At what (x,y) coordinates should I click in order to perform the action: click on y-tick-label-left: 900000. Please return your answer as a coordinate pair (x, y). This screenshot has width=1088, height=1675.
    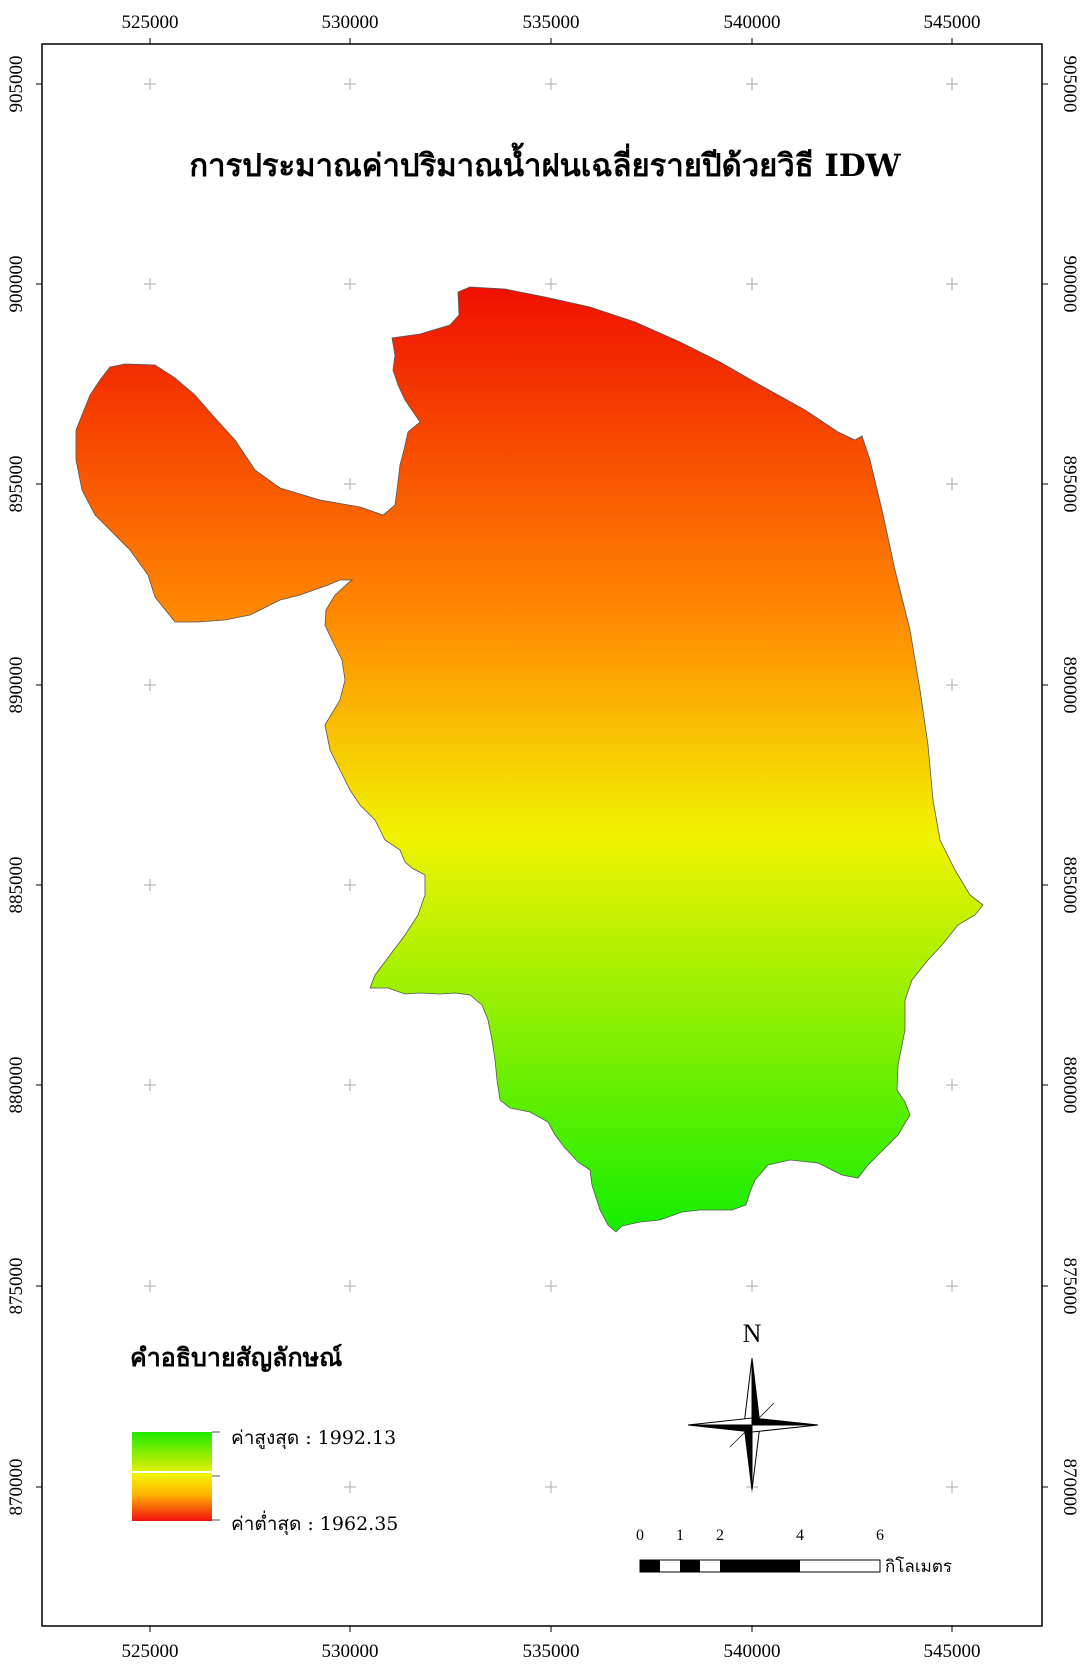
    Looking at the image, I should click on (16, 284).